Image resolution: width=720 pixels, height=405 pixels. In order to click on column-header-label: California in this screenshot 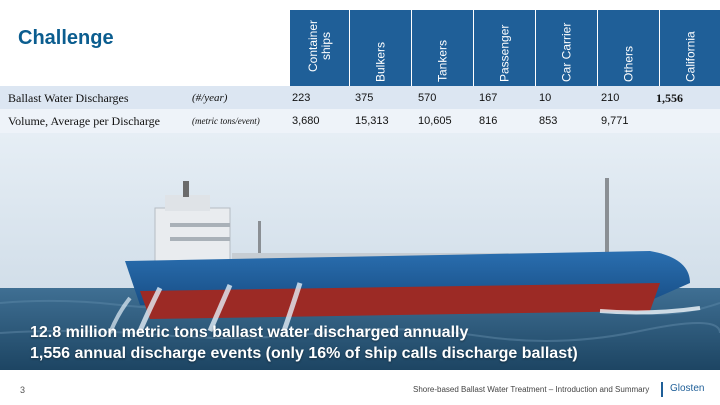, I will do `click(690, 56)`.